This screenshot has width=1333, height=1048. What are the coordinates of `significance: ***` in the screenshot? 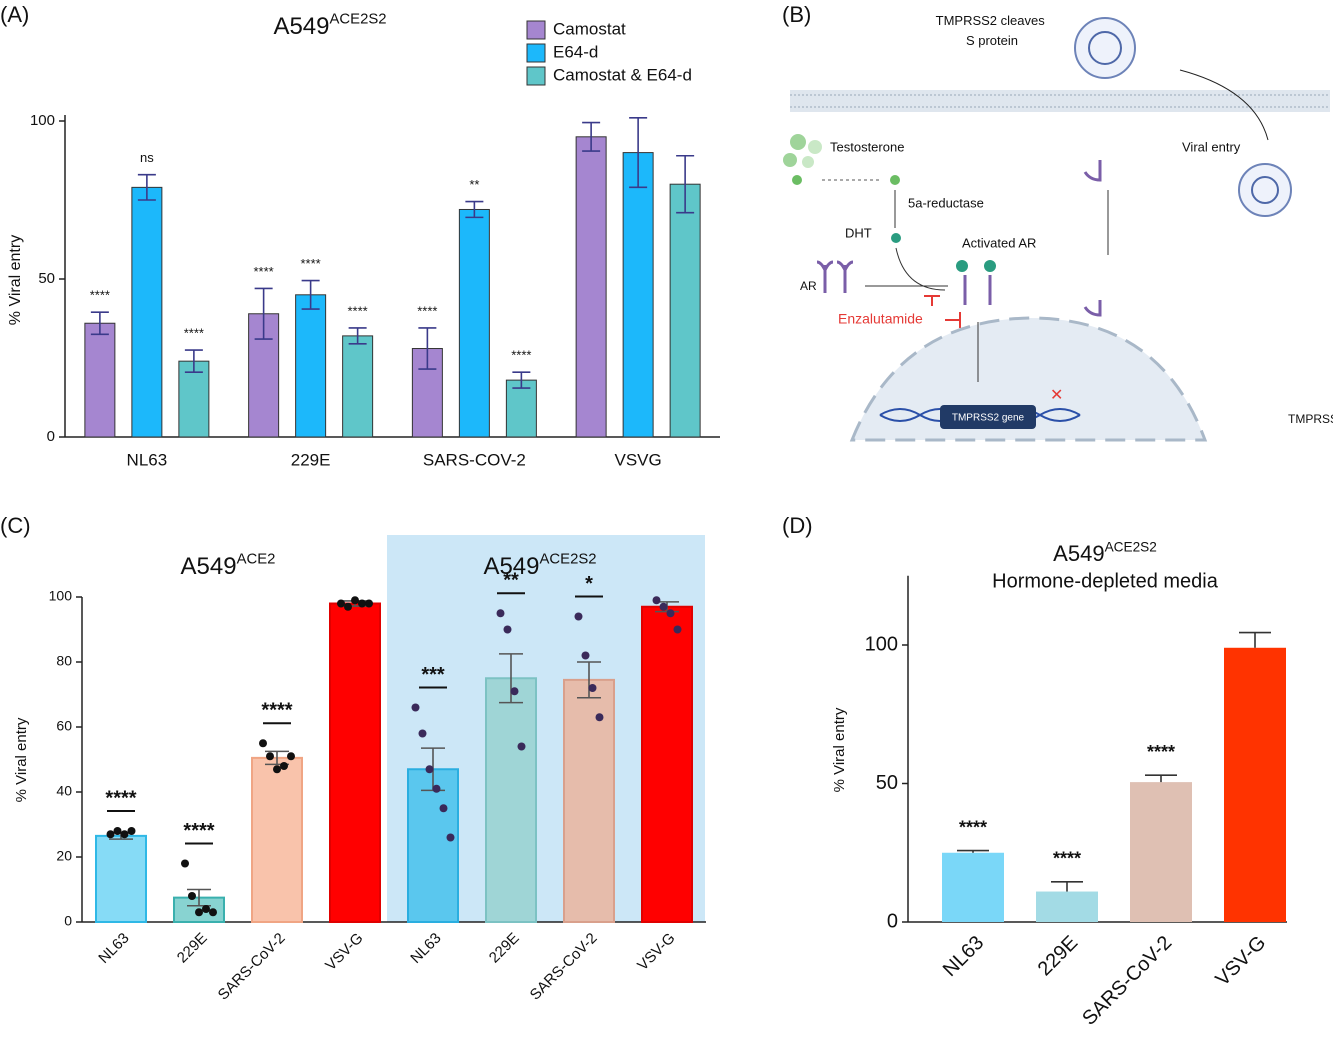 It's located at (433, 675).